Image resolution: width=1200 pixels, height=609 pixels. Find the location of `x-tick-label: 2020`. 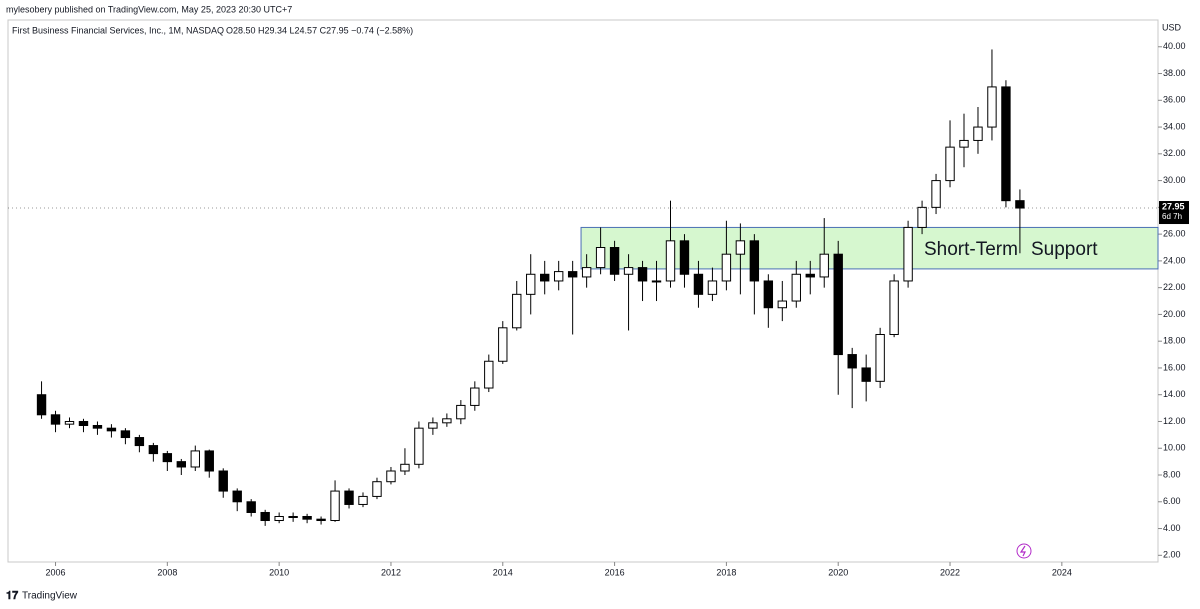

x-tick-label: 2020 is located at coordinates (838, 572).